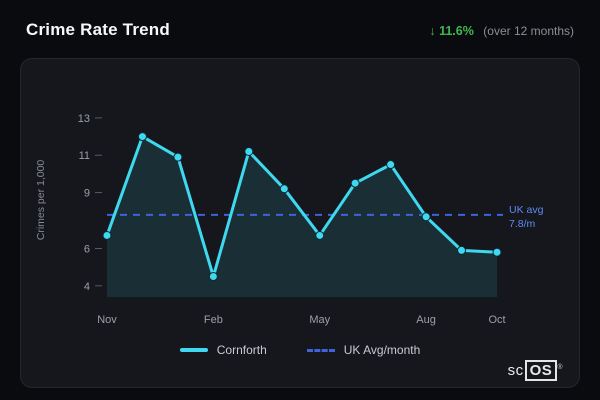  What do you see at coordinates (84, 156) in the screenshot?
I see `svg-text: 11` at bounding box center [84, 156].